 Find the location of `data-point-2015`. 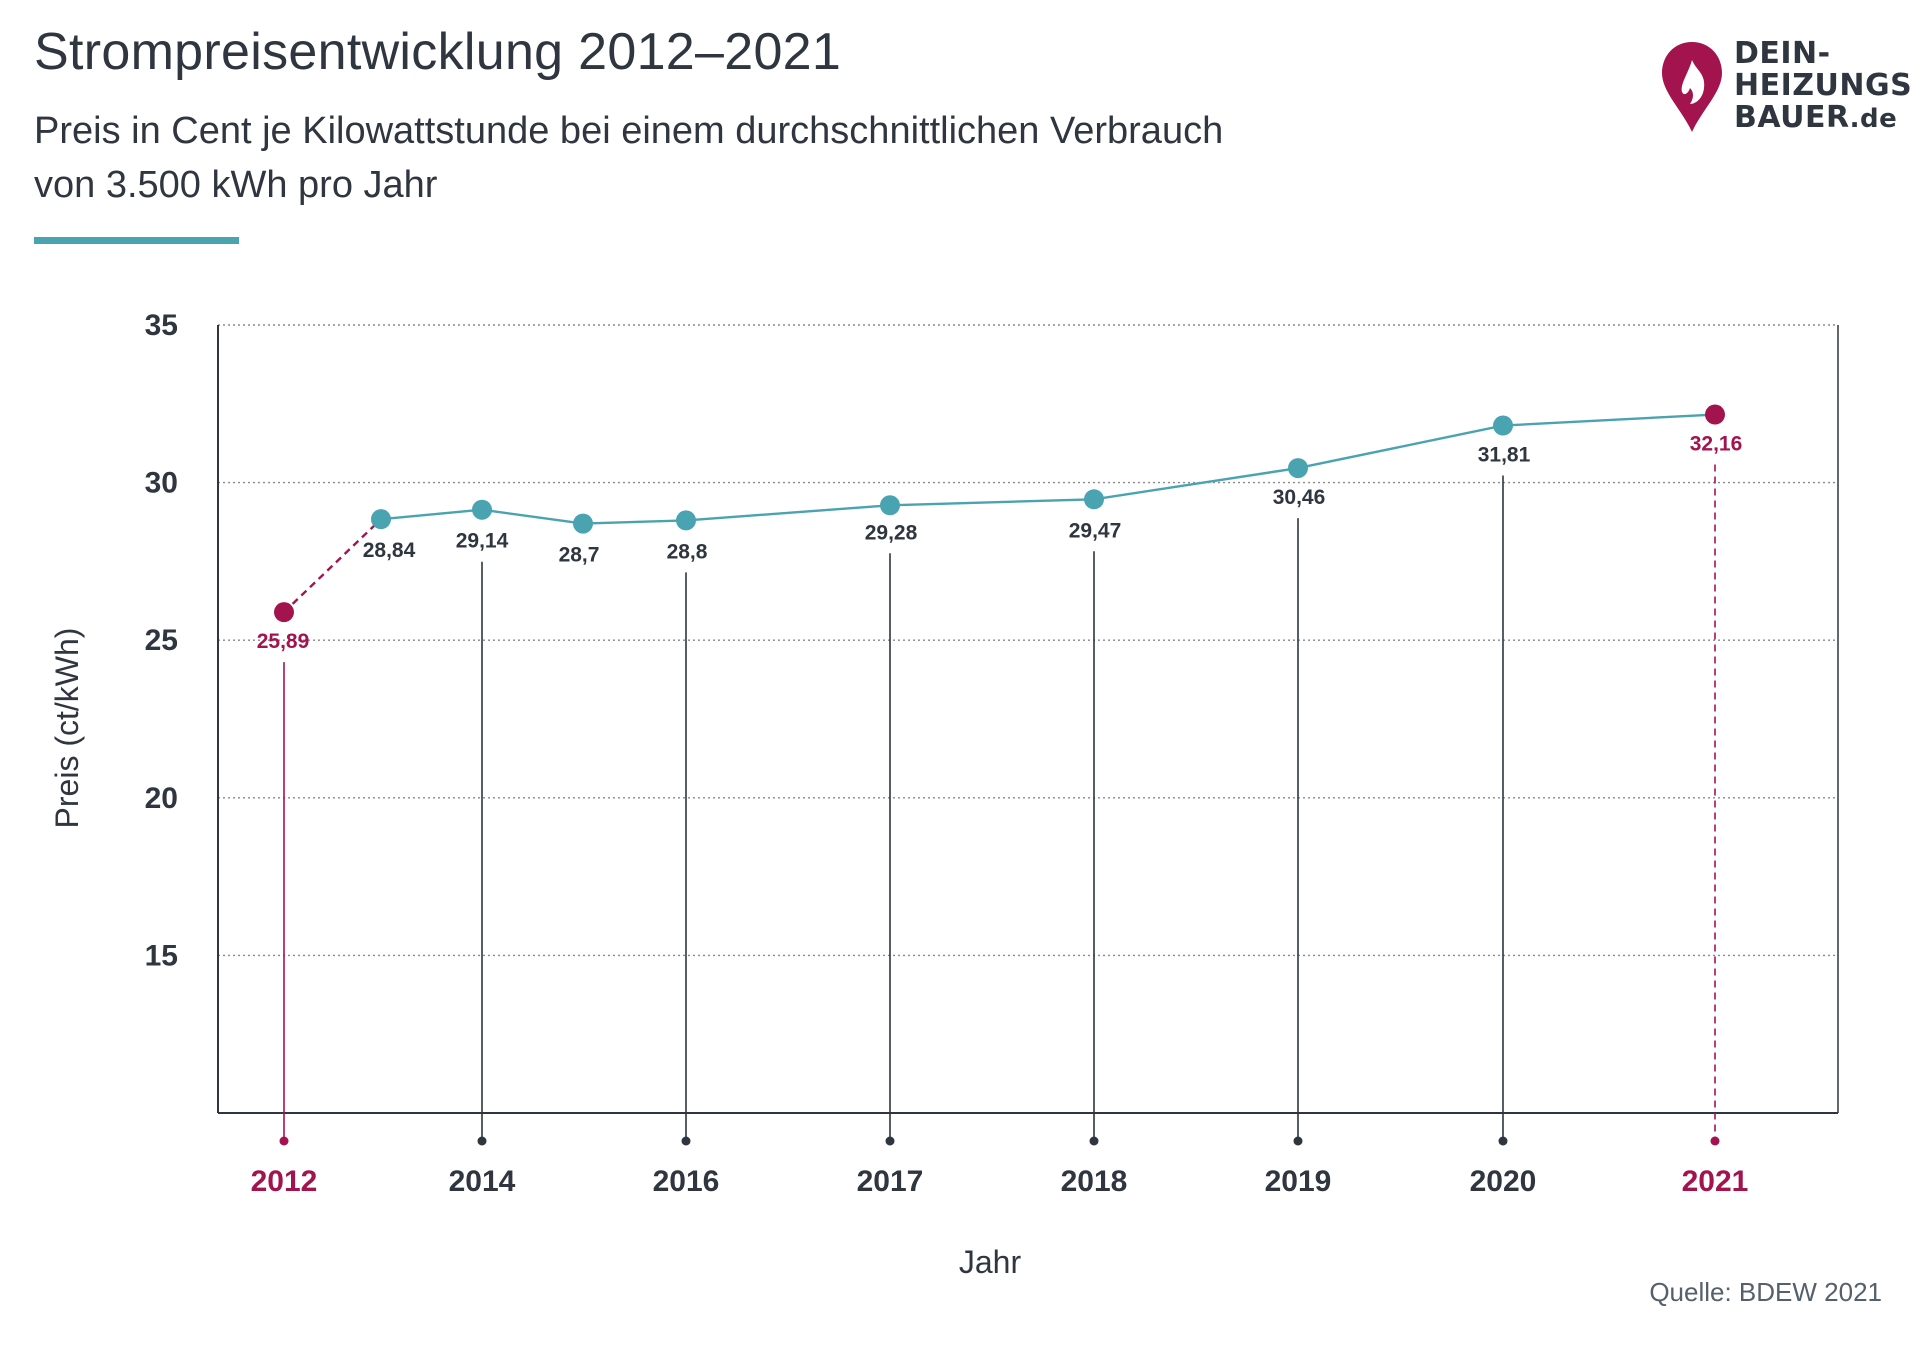

data-point-2015 is located at coordinates (583, 523).